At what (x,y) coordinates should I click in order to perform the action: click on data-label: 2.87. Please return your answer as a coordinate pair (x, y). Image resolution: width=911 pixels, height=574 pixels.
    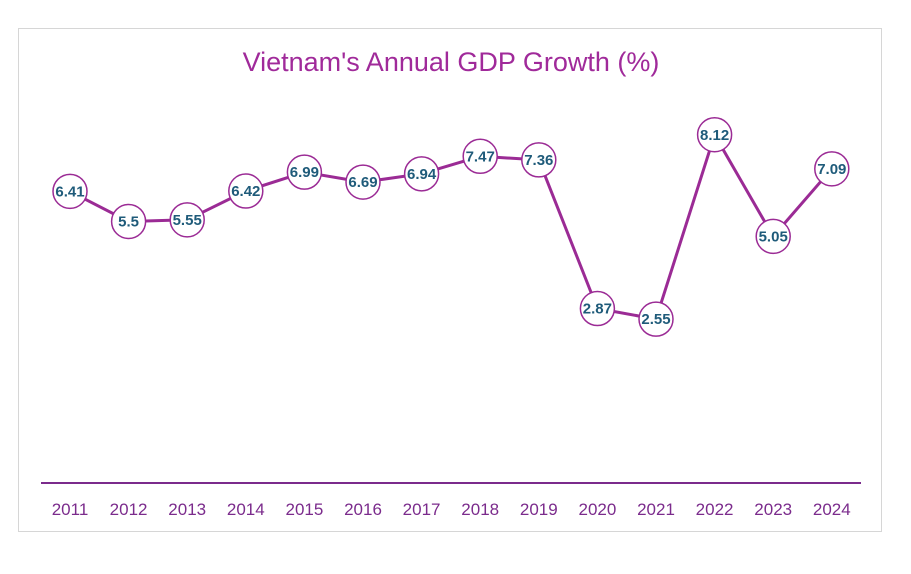
    Looking at the image, I should click on (597, 309).